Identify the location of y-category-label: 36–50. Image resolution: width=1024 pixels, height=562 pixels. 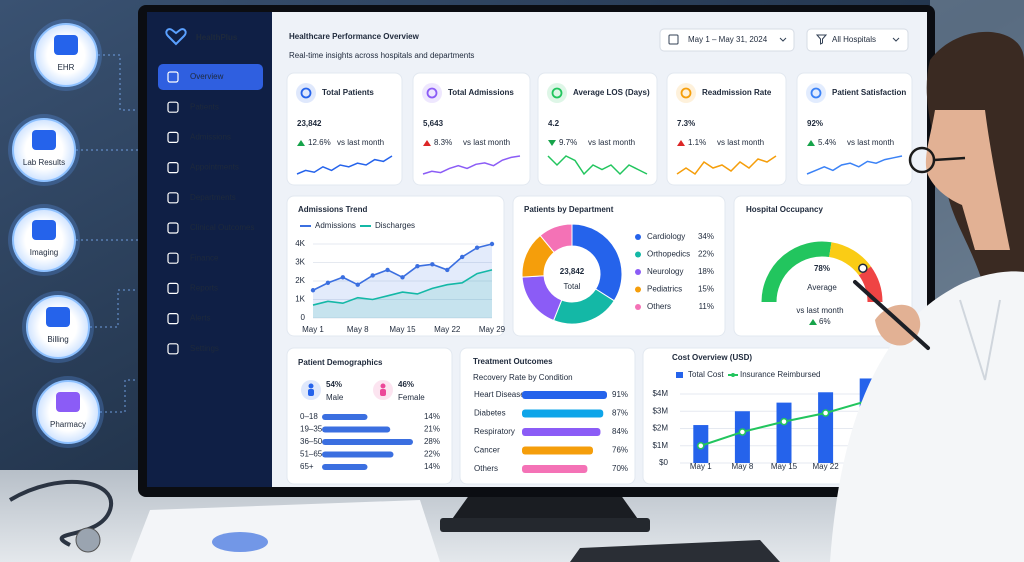
(311, 441).